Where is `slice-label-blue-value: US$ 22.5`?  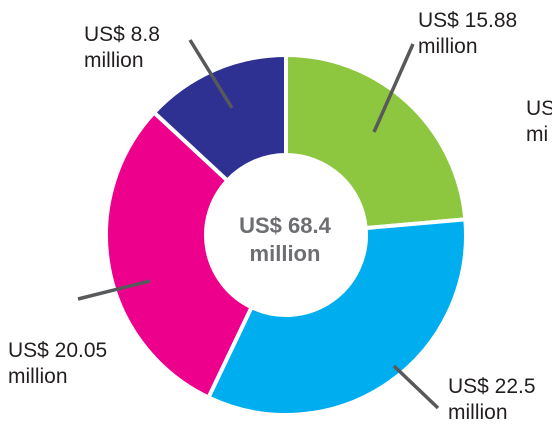 slice-label-blue-value: US$ 22.5 is located at coordinates (492, 387).